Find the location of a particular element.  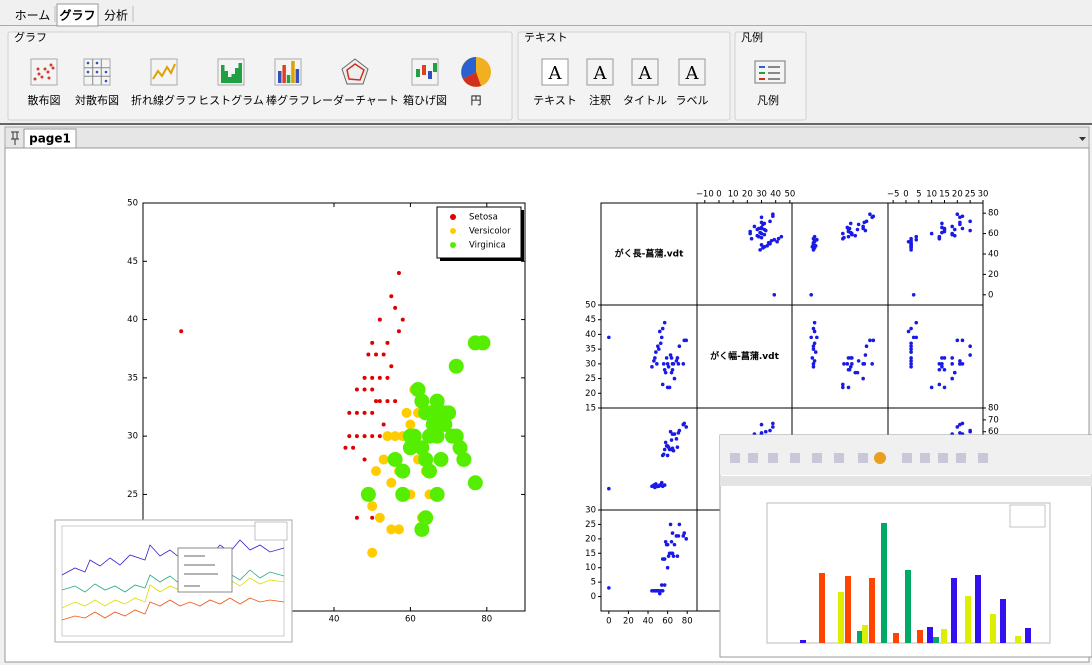

ribbon-button: レーダーチャート is located at coordinates (355, 100).